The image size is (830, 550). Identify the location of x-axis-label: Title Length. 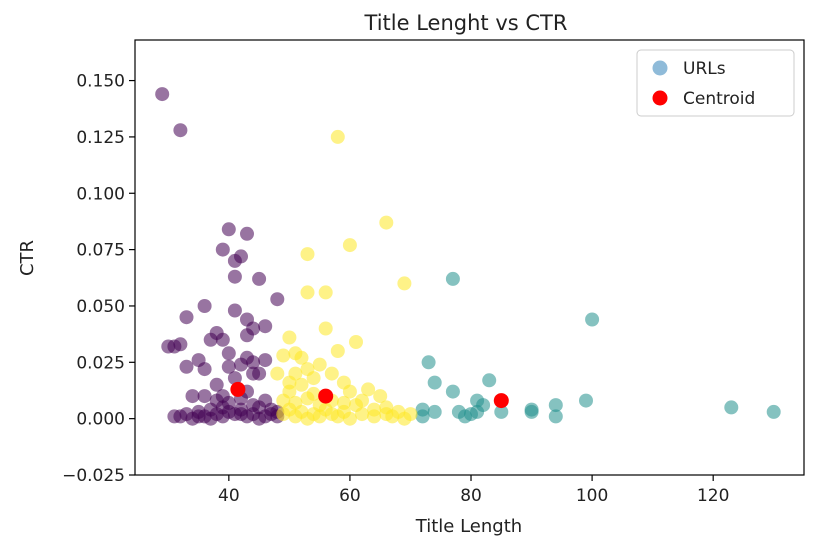
(468, 526).